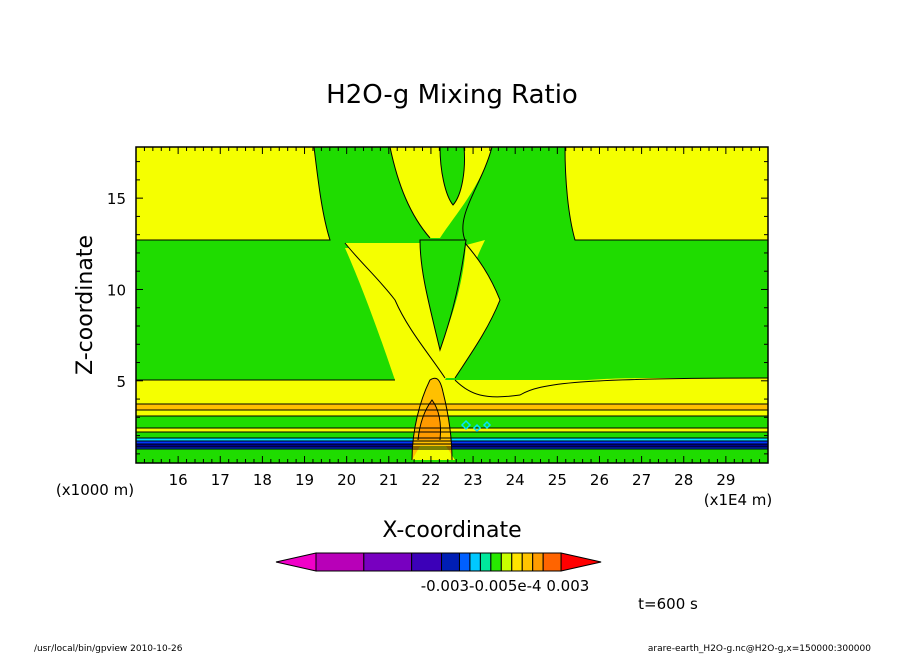 The height and width of the screenshot is (658, 904). Describe the element at coordinates (304, 480) in the screenshot. I see `x-tick-label: 19` at that location.